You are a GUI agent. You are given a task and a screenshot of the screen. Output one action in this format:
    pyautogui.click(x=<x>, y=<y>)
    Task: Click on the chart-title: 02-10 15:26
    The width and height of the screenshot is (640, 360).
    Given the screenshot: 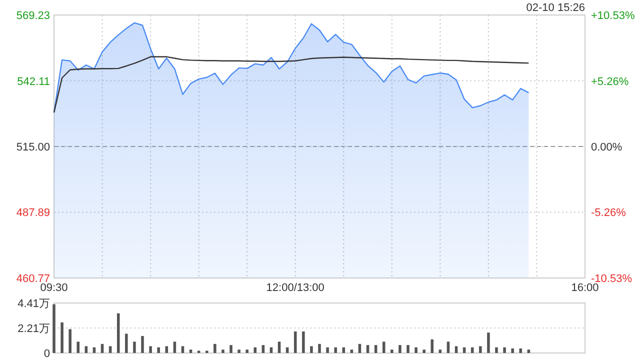 What is the action you would take?
    pyautogui.click(x=555, y=8)
    